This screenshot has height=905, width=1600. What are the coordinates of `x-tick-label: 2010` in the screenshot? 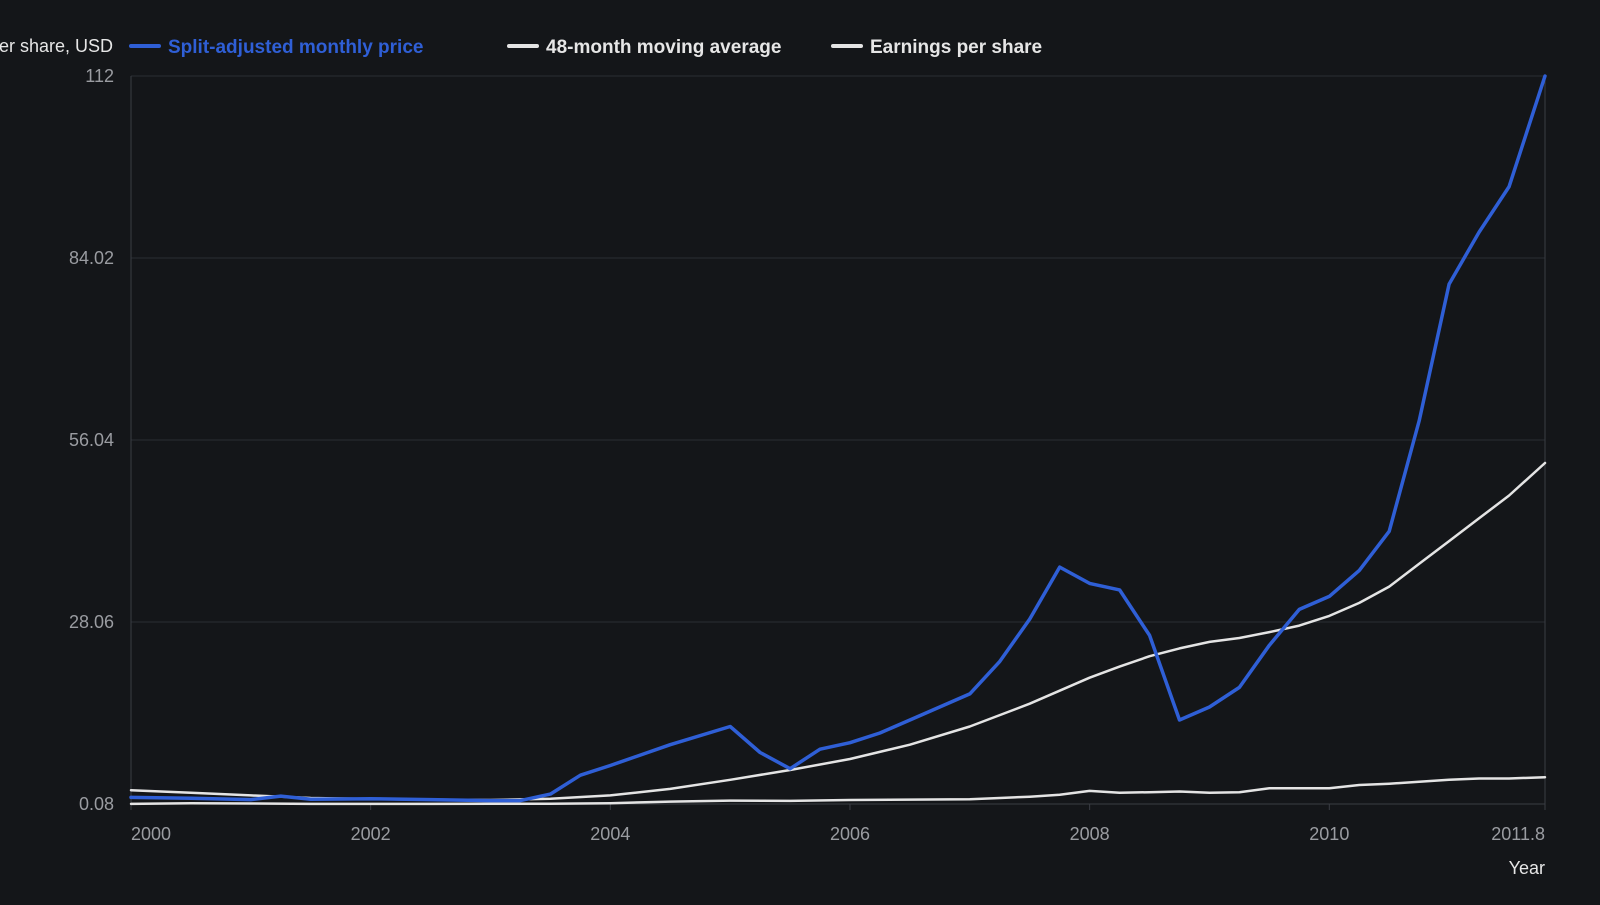 It's located at (1329, 834).